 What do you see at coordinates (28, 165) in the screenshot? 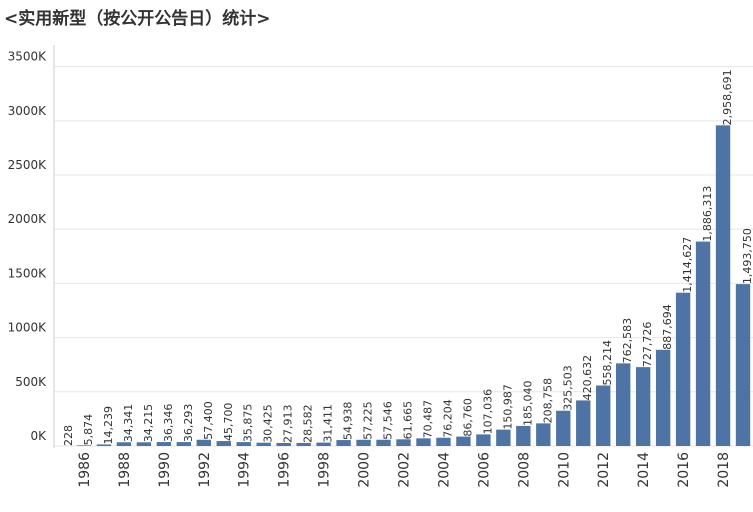
I see `y-tick-label: 2500K` at bounding box center [28, 165].